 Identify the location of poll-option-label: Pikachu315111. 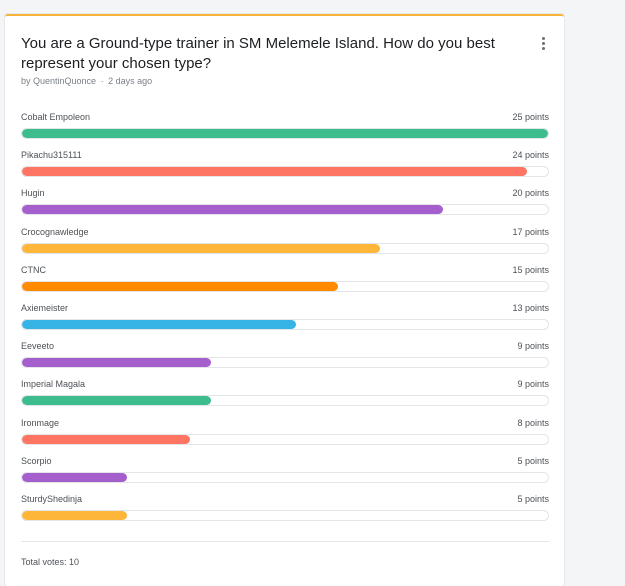
(51, 155).